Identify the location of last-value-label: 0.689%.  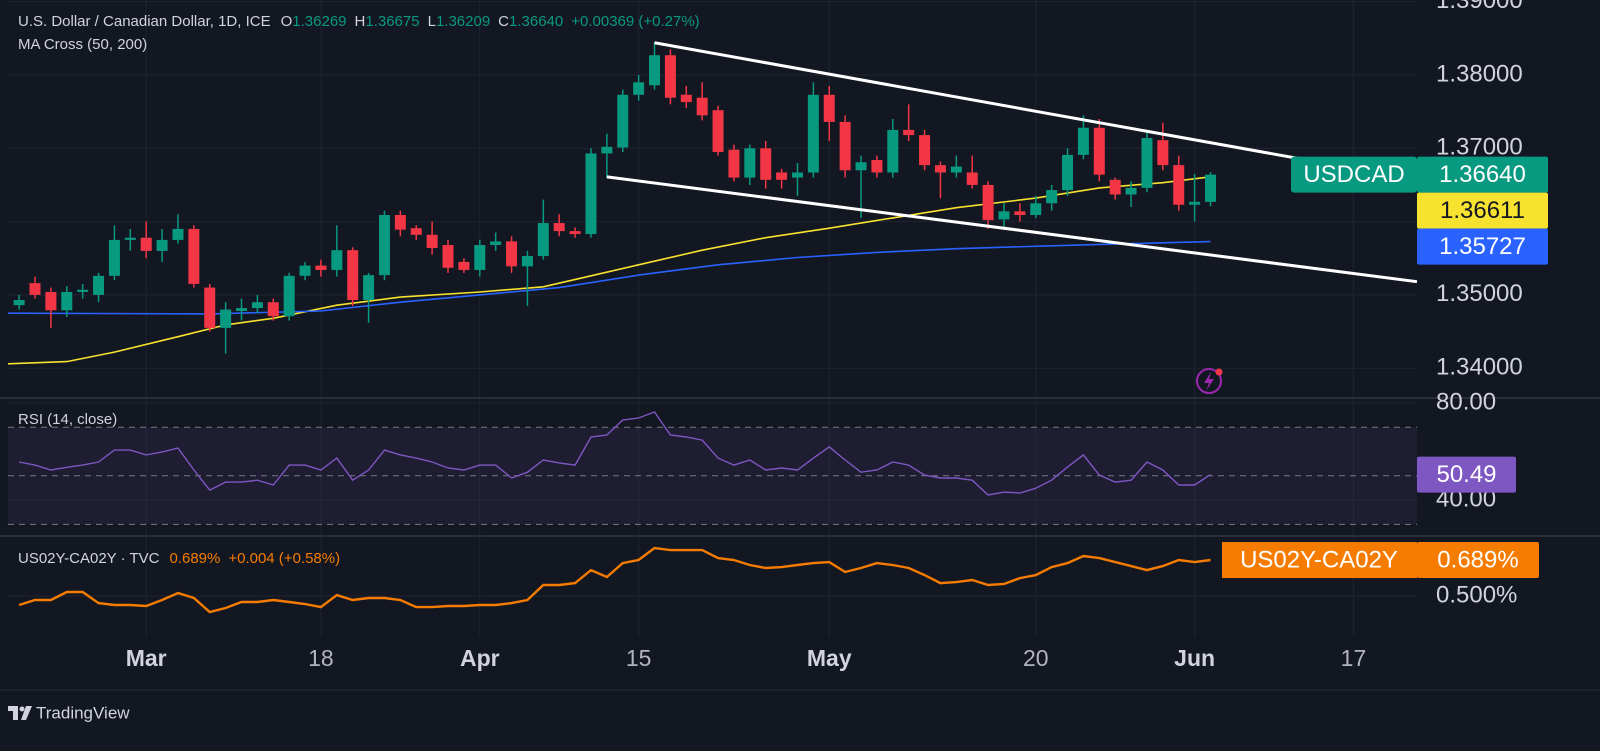
(1477, 559).